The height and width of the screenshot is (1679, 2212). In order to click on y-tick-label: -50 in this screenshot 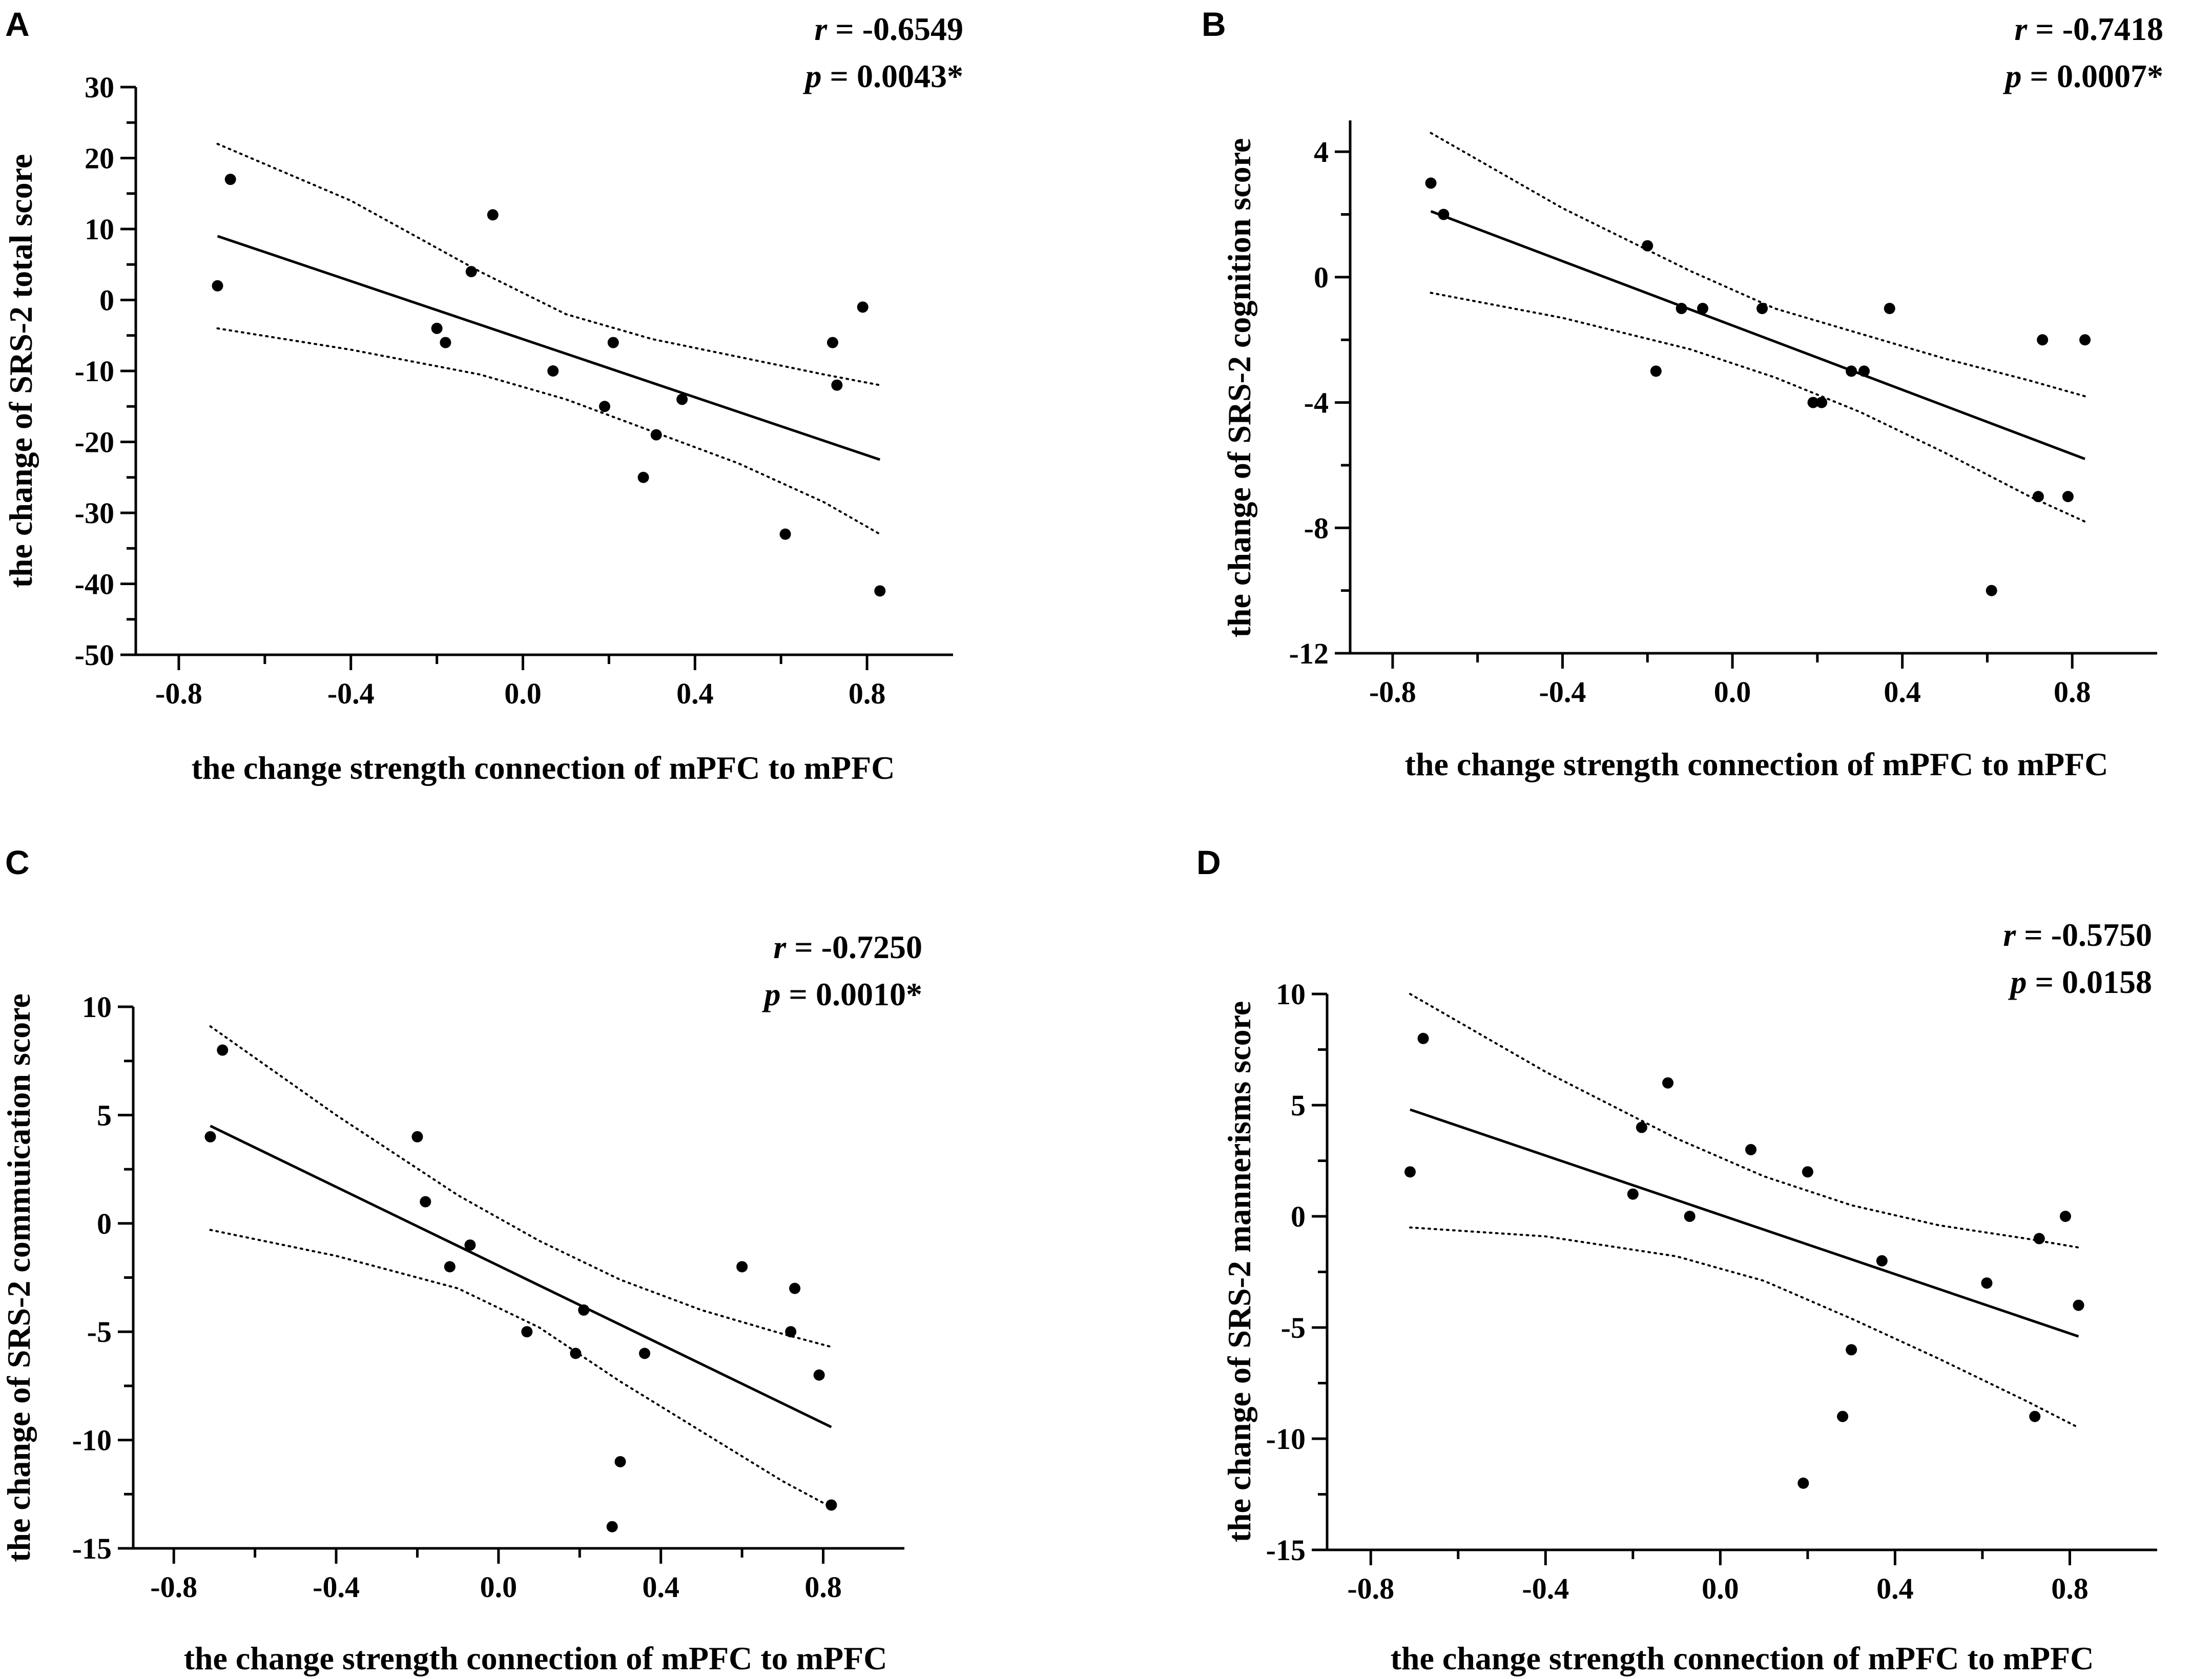, I will do `click(94, 655)`.